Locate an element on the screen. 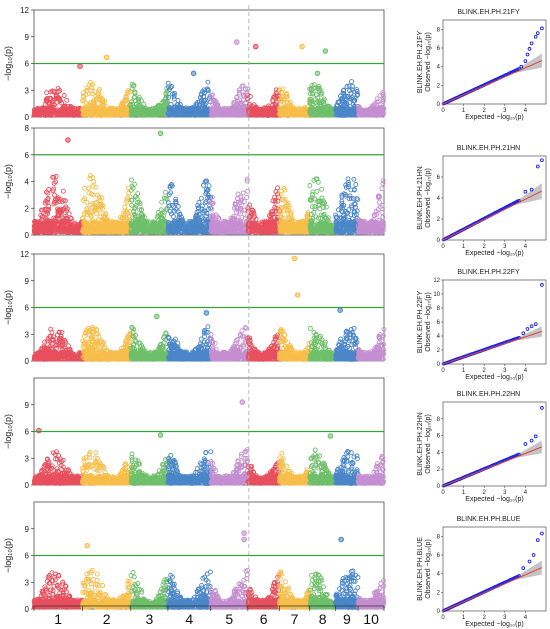 The width and height of the screenshot is (550, 629). y-axis-label: −log₁₀(p) is located at coordinates (8, 63).